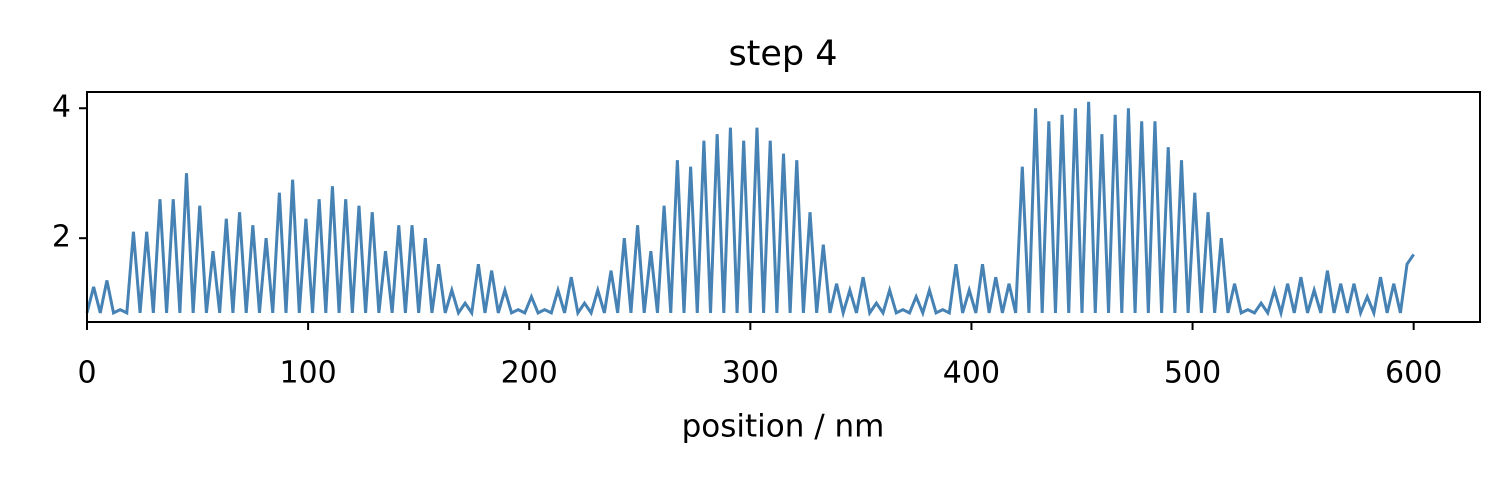  Describe the element at coordinates (61, 237) in the screenshot. I see `y-tick-label: 2` at that location.